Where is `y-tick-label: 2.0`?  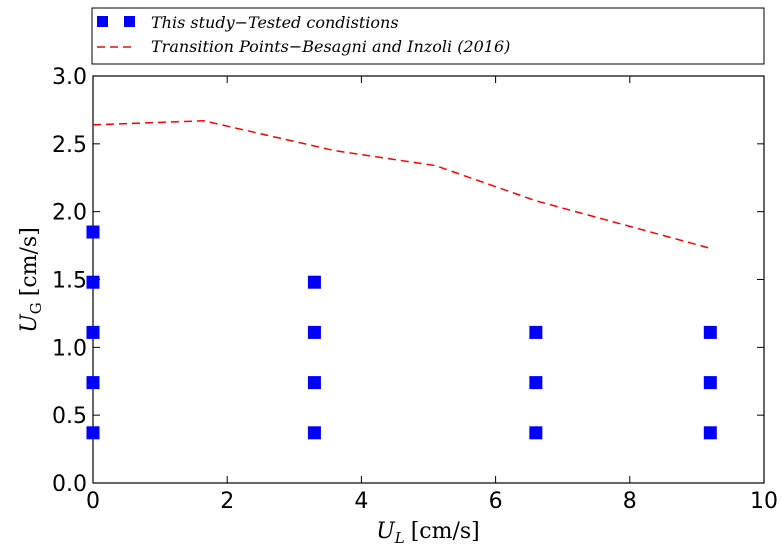
y-tick-label: 2.0 is located at coordinates (69, 213).